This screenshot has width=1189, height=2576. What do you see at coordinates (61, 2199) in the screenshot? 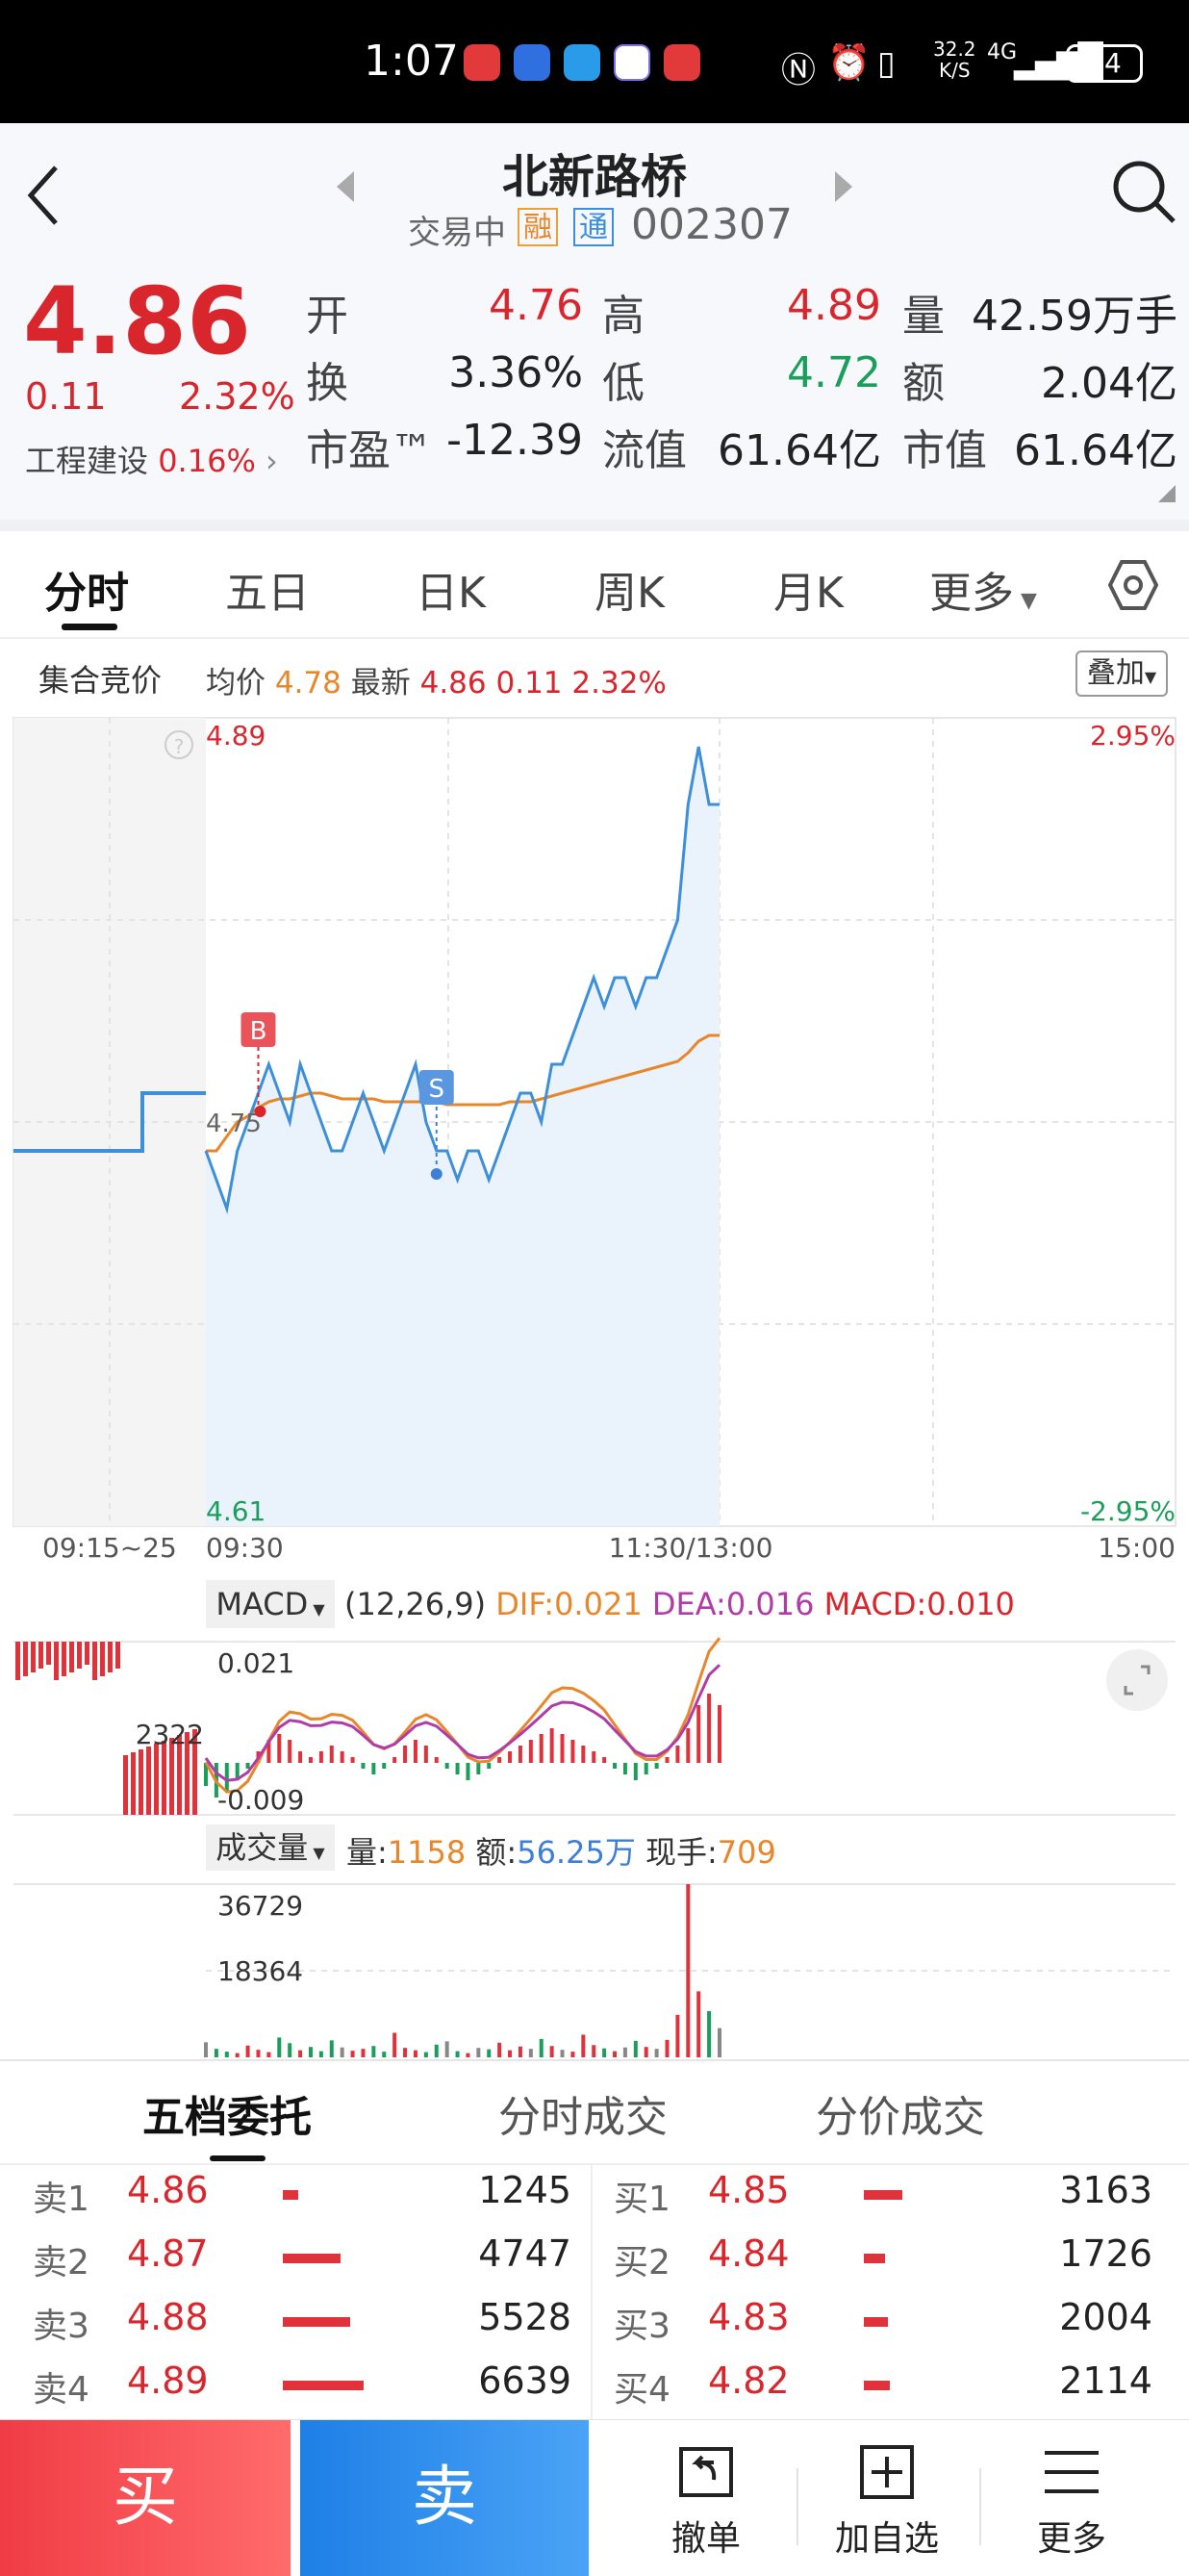
I see `orderbook-level-label: 卖1` at bounding box center [61, 2199].